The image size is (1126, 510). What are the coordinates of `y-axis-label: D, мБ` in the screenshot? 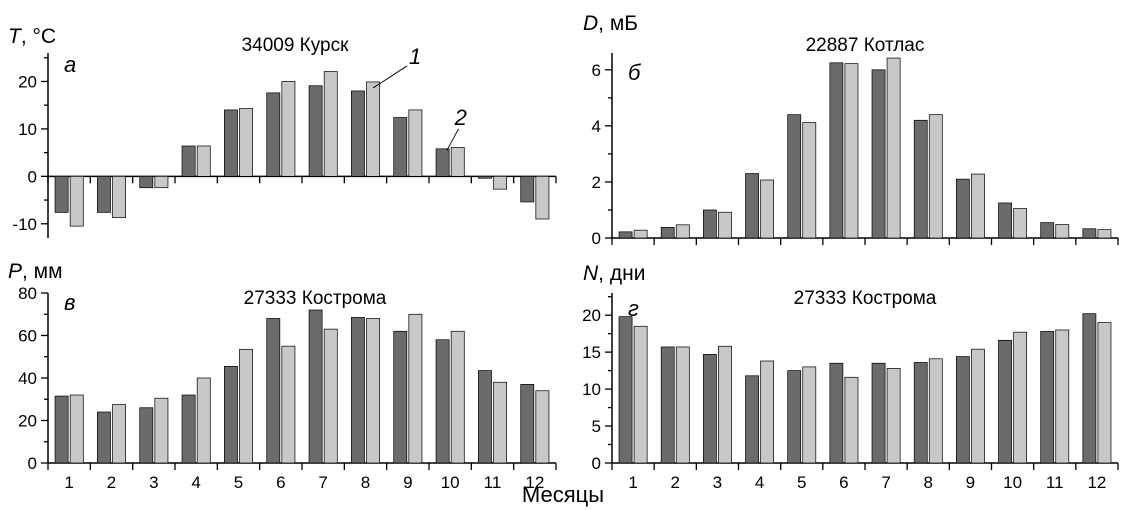 It's located at (610, 23).